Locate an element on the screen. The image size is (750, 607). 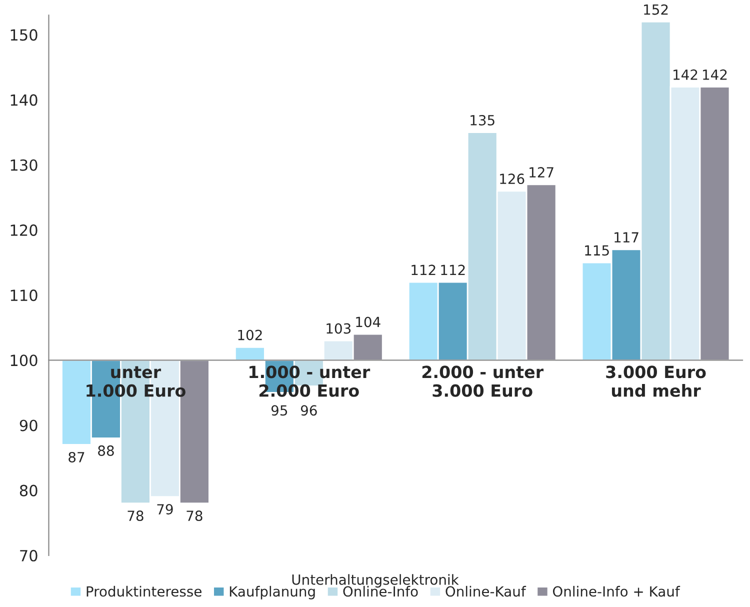
y-tick-label: 90 is located at coordinates (29, 426).